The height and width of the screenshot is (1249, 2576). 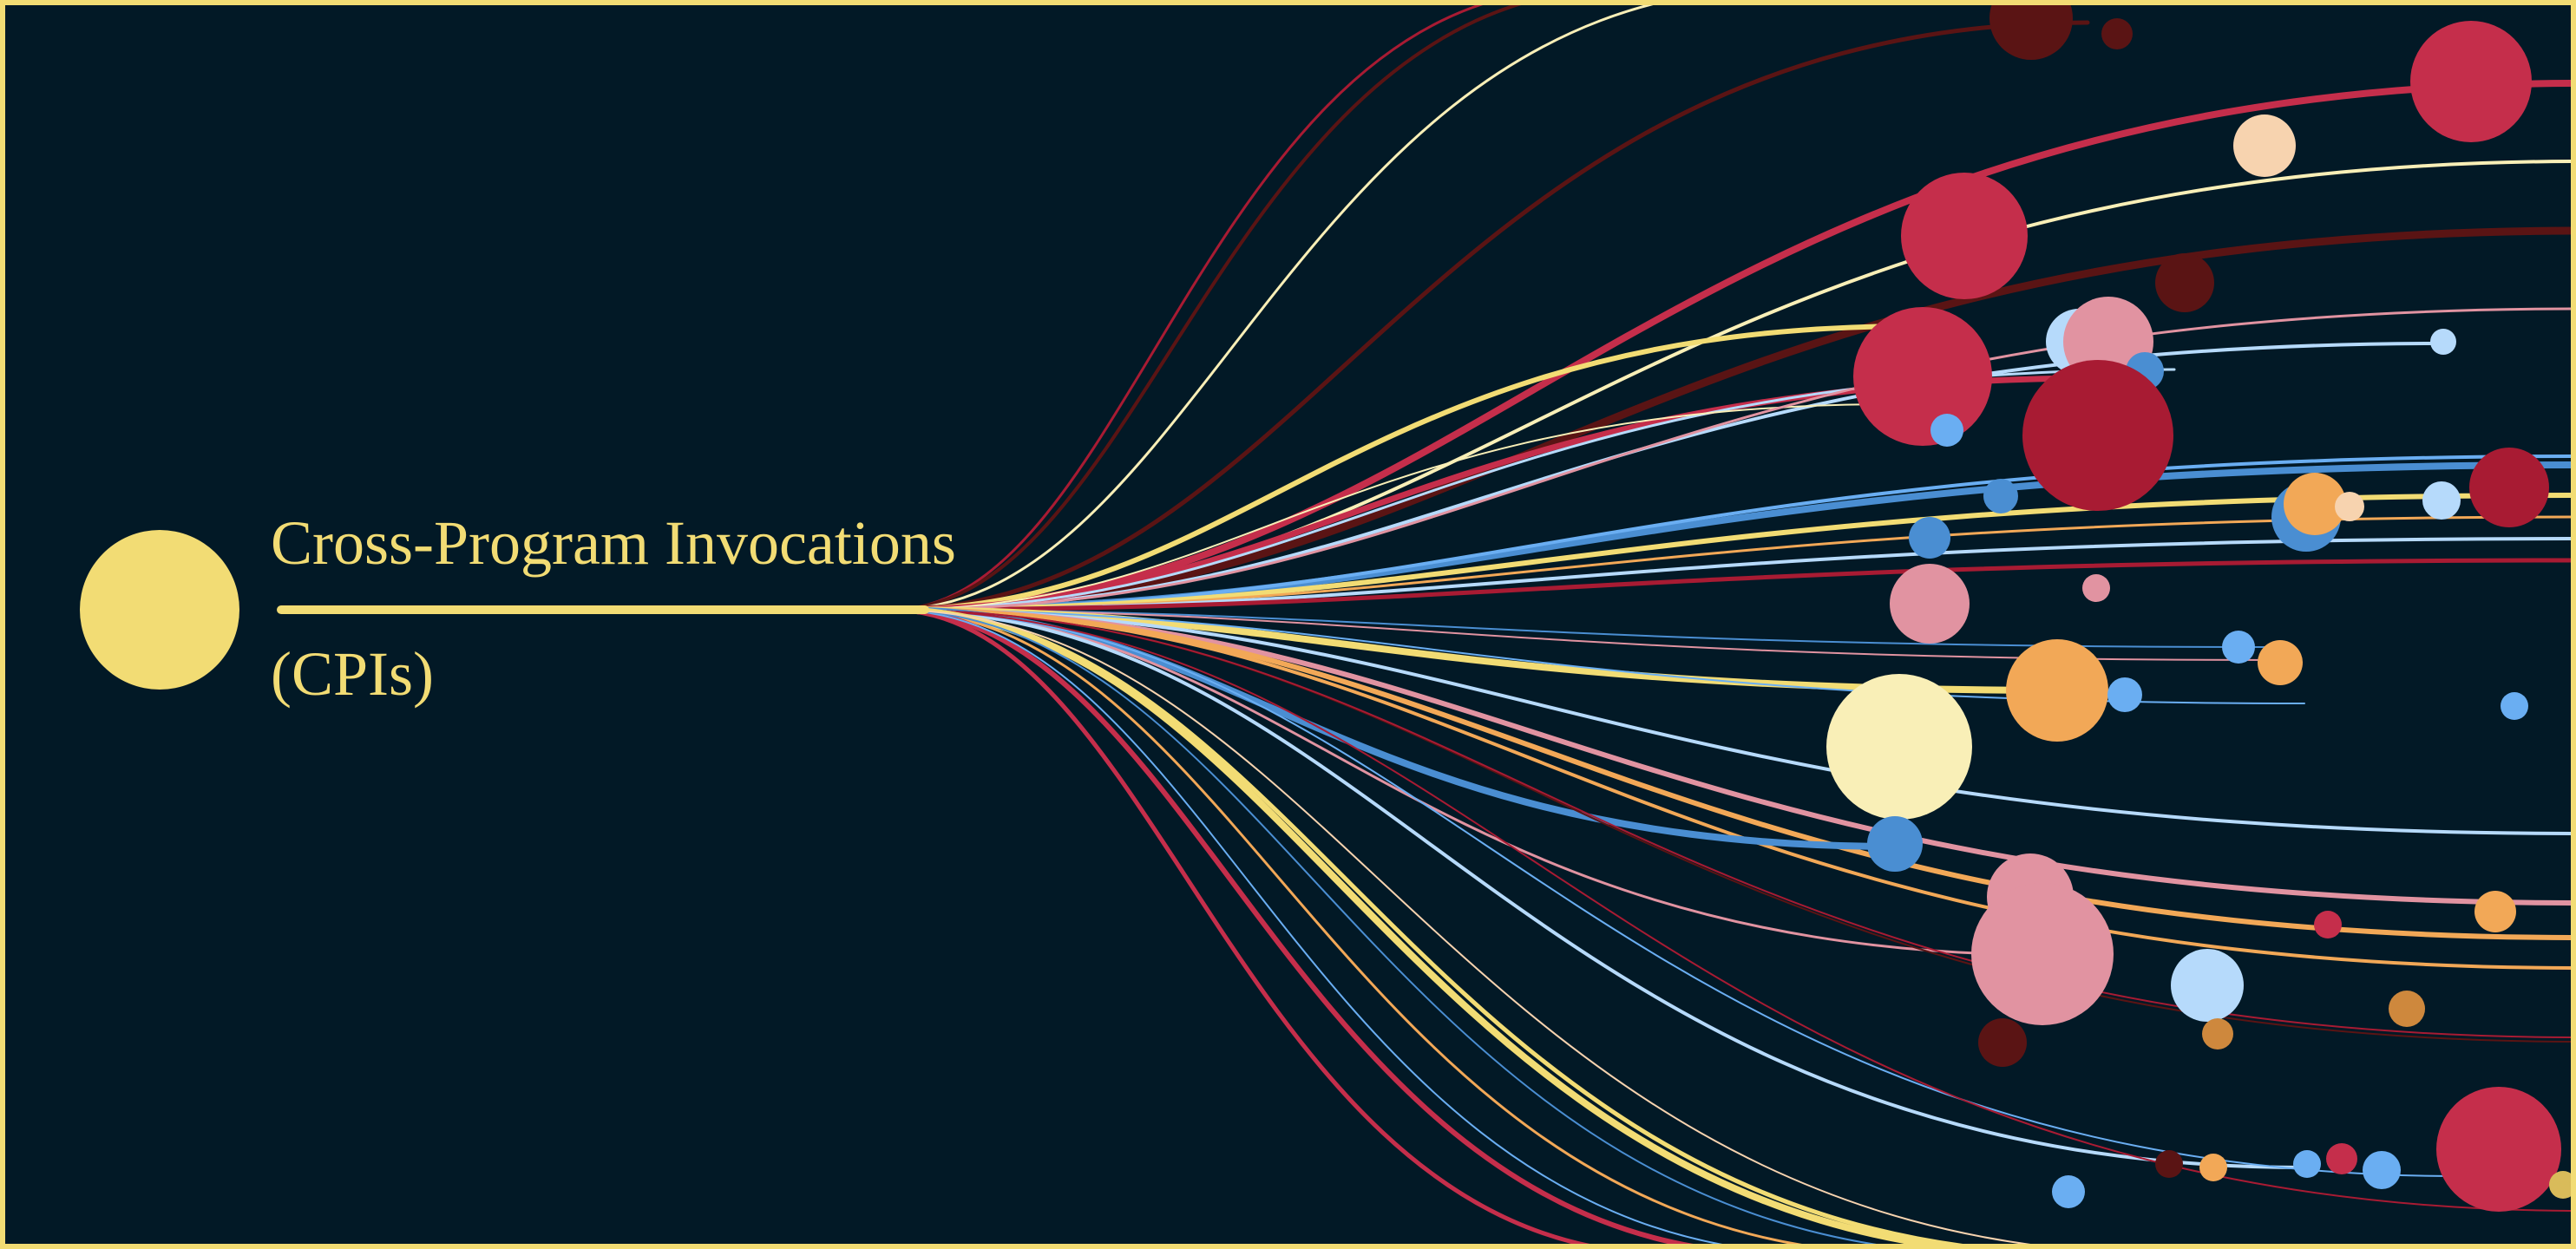 I want to click on title-line-2: (CPIs), so click(x=353, y=674).